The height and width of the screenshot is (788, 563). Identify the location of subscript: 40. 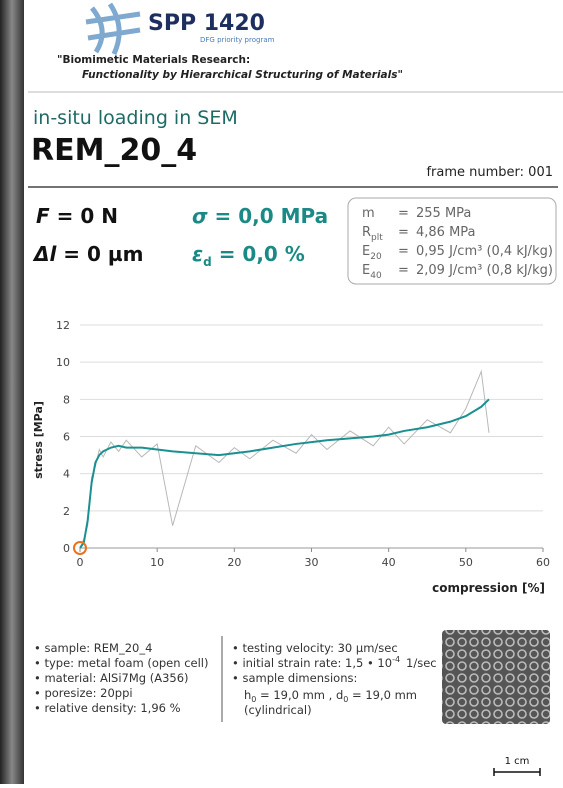
(376, 276).